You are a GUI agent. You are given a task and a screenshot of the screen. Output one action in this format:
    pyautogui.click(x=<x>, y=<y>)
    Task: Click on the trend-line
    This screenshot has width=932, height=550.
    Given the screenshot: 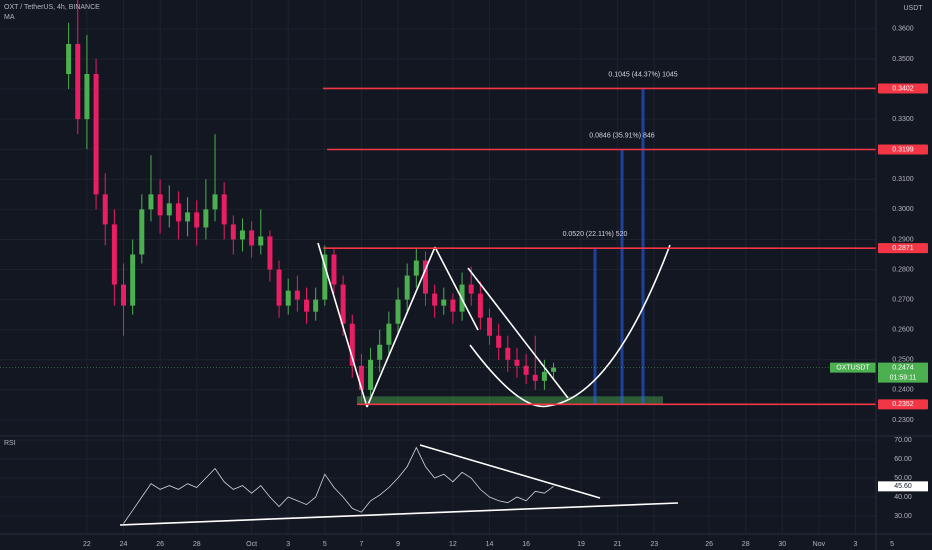 What is the action you would take?
    pyautogui.click(x=342, y=325)
    